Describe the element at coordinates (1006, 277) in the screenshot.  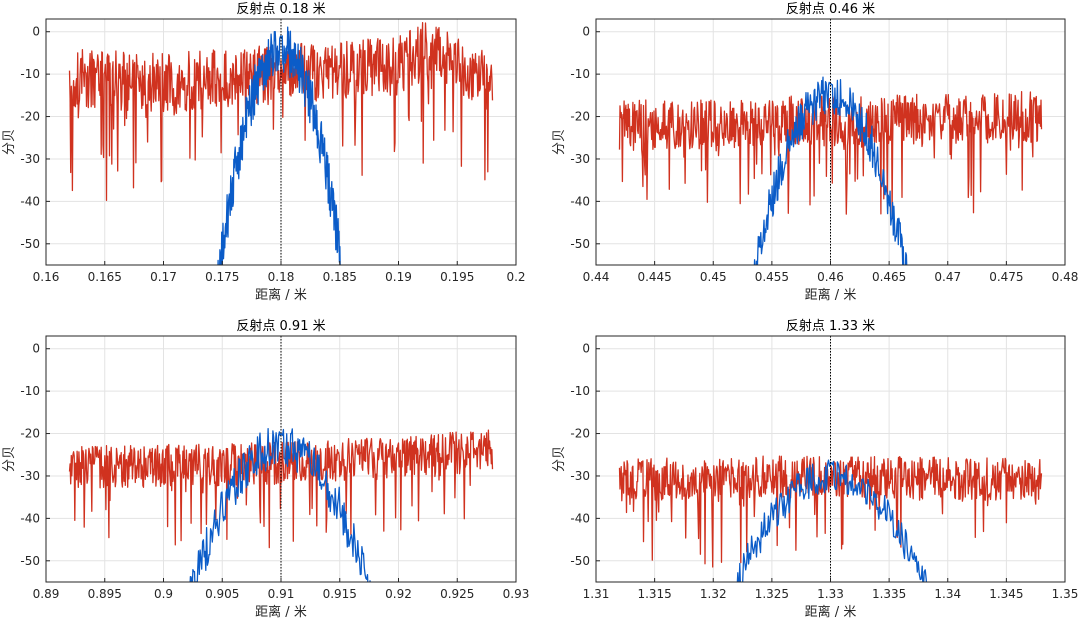
I see `x-tick-label: 0.475` at that location.